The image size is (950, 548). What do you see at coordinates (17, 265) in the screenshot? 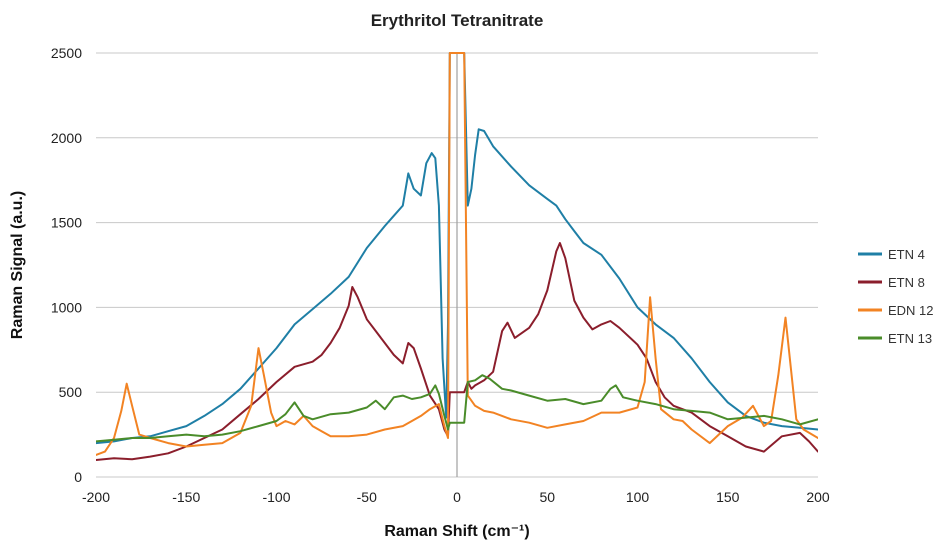
I see `y-axis-label: Raman Signal (a.u.)` at bounding box center [17, 265].